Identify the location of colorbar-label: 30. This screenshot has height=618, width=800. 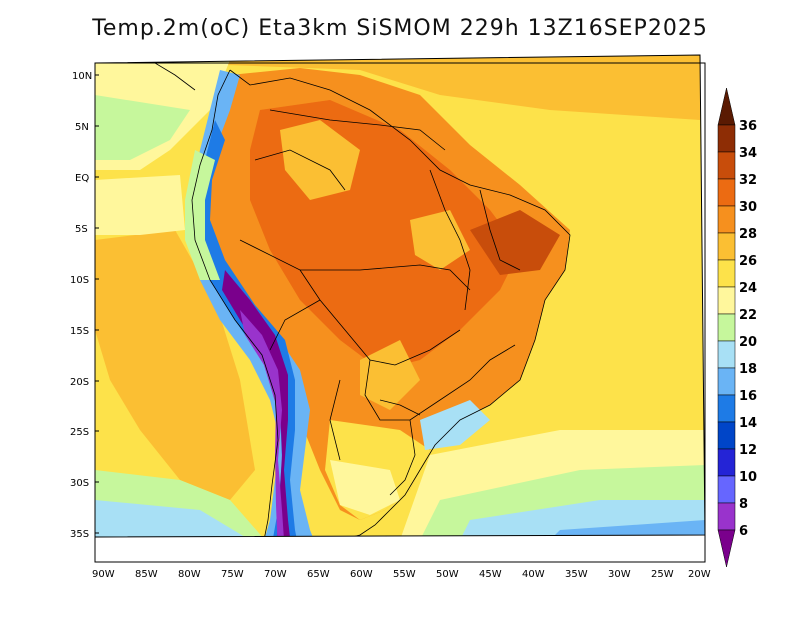
(748, 207).